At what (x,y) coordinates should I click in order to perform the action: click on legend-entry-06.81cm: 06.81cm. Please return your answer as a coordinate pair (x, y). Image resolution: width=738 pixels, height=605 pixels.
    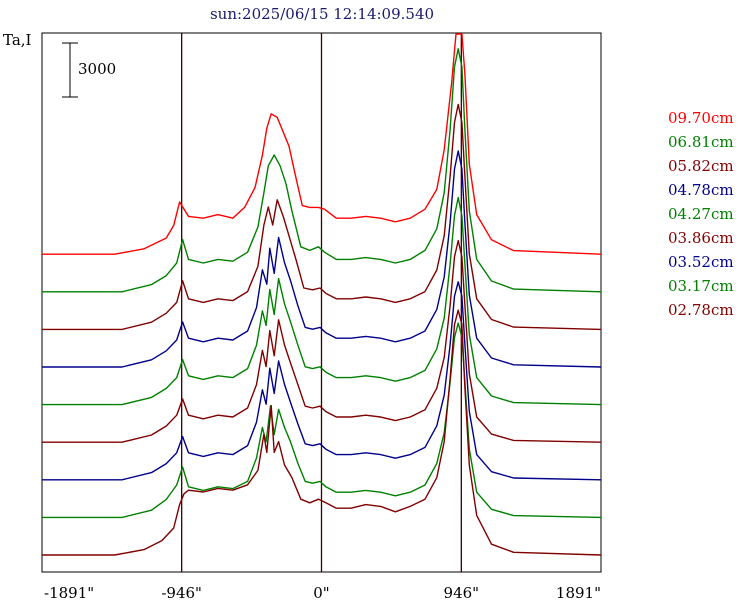
    Looking at the image, I should click on (701, 142).